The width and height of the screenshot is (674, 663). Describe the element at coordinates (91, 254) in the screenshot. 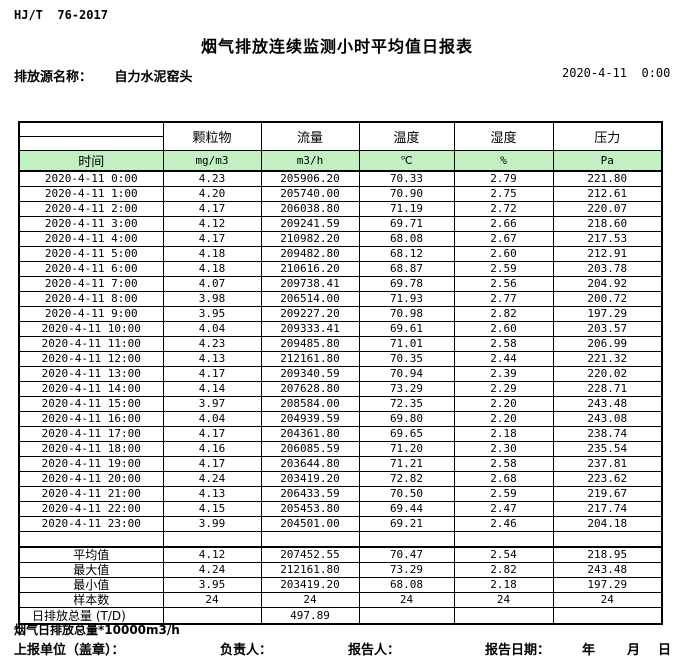

I see `time-cell: 2020-4-11 5:00` at that location.